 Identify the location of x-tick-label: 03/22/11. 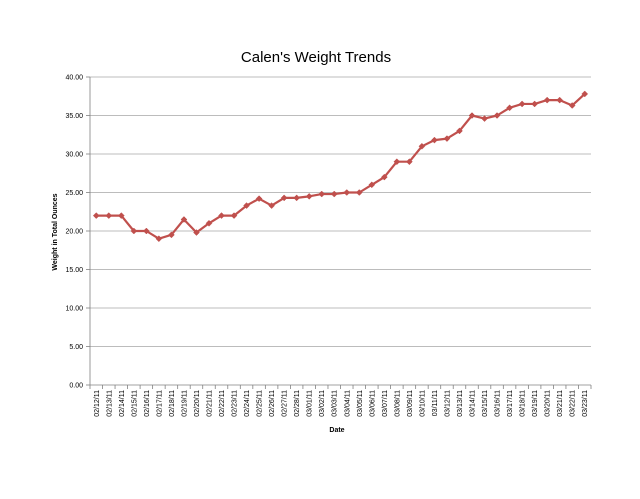
(573, 403).